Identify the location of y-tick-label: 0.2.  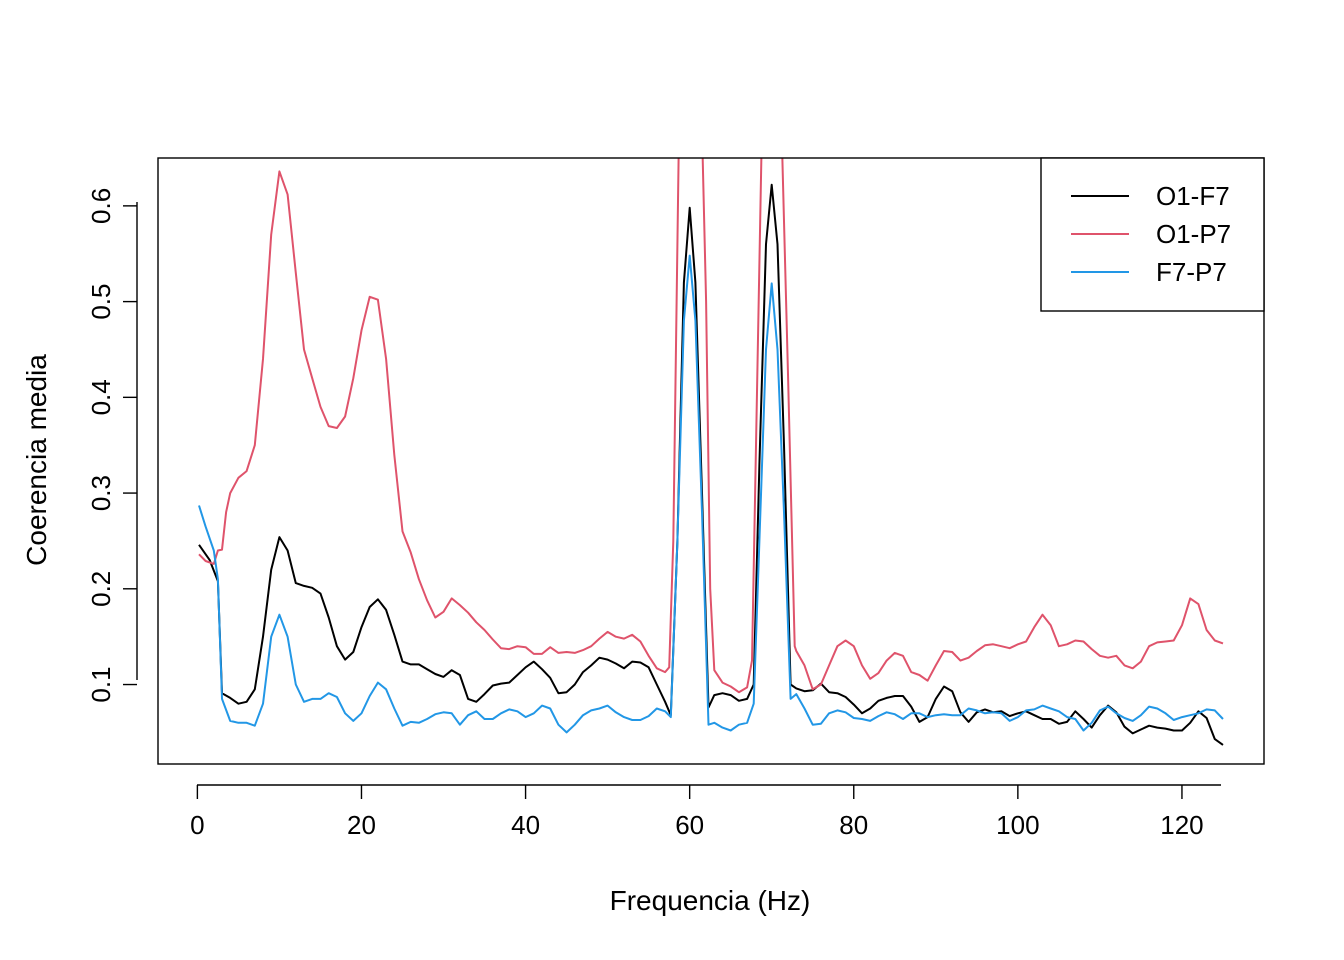
(101, 589).